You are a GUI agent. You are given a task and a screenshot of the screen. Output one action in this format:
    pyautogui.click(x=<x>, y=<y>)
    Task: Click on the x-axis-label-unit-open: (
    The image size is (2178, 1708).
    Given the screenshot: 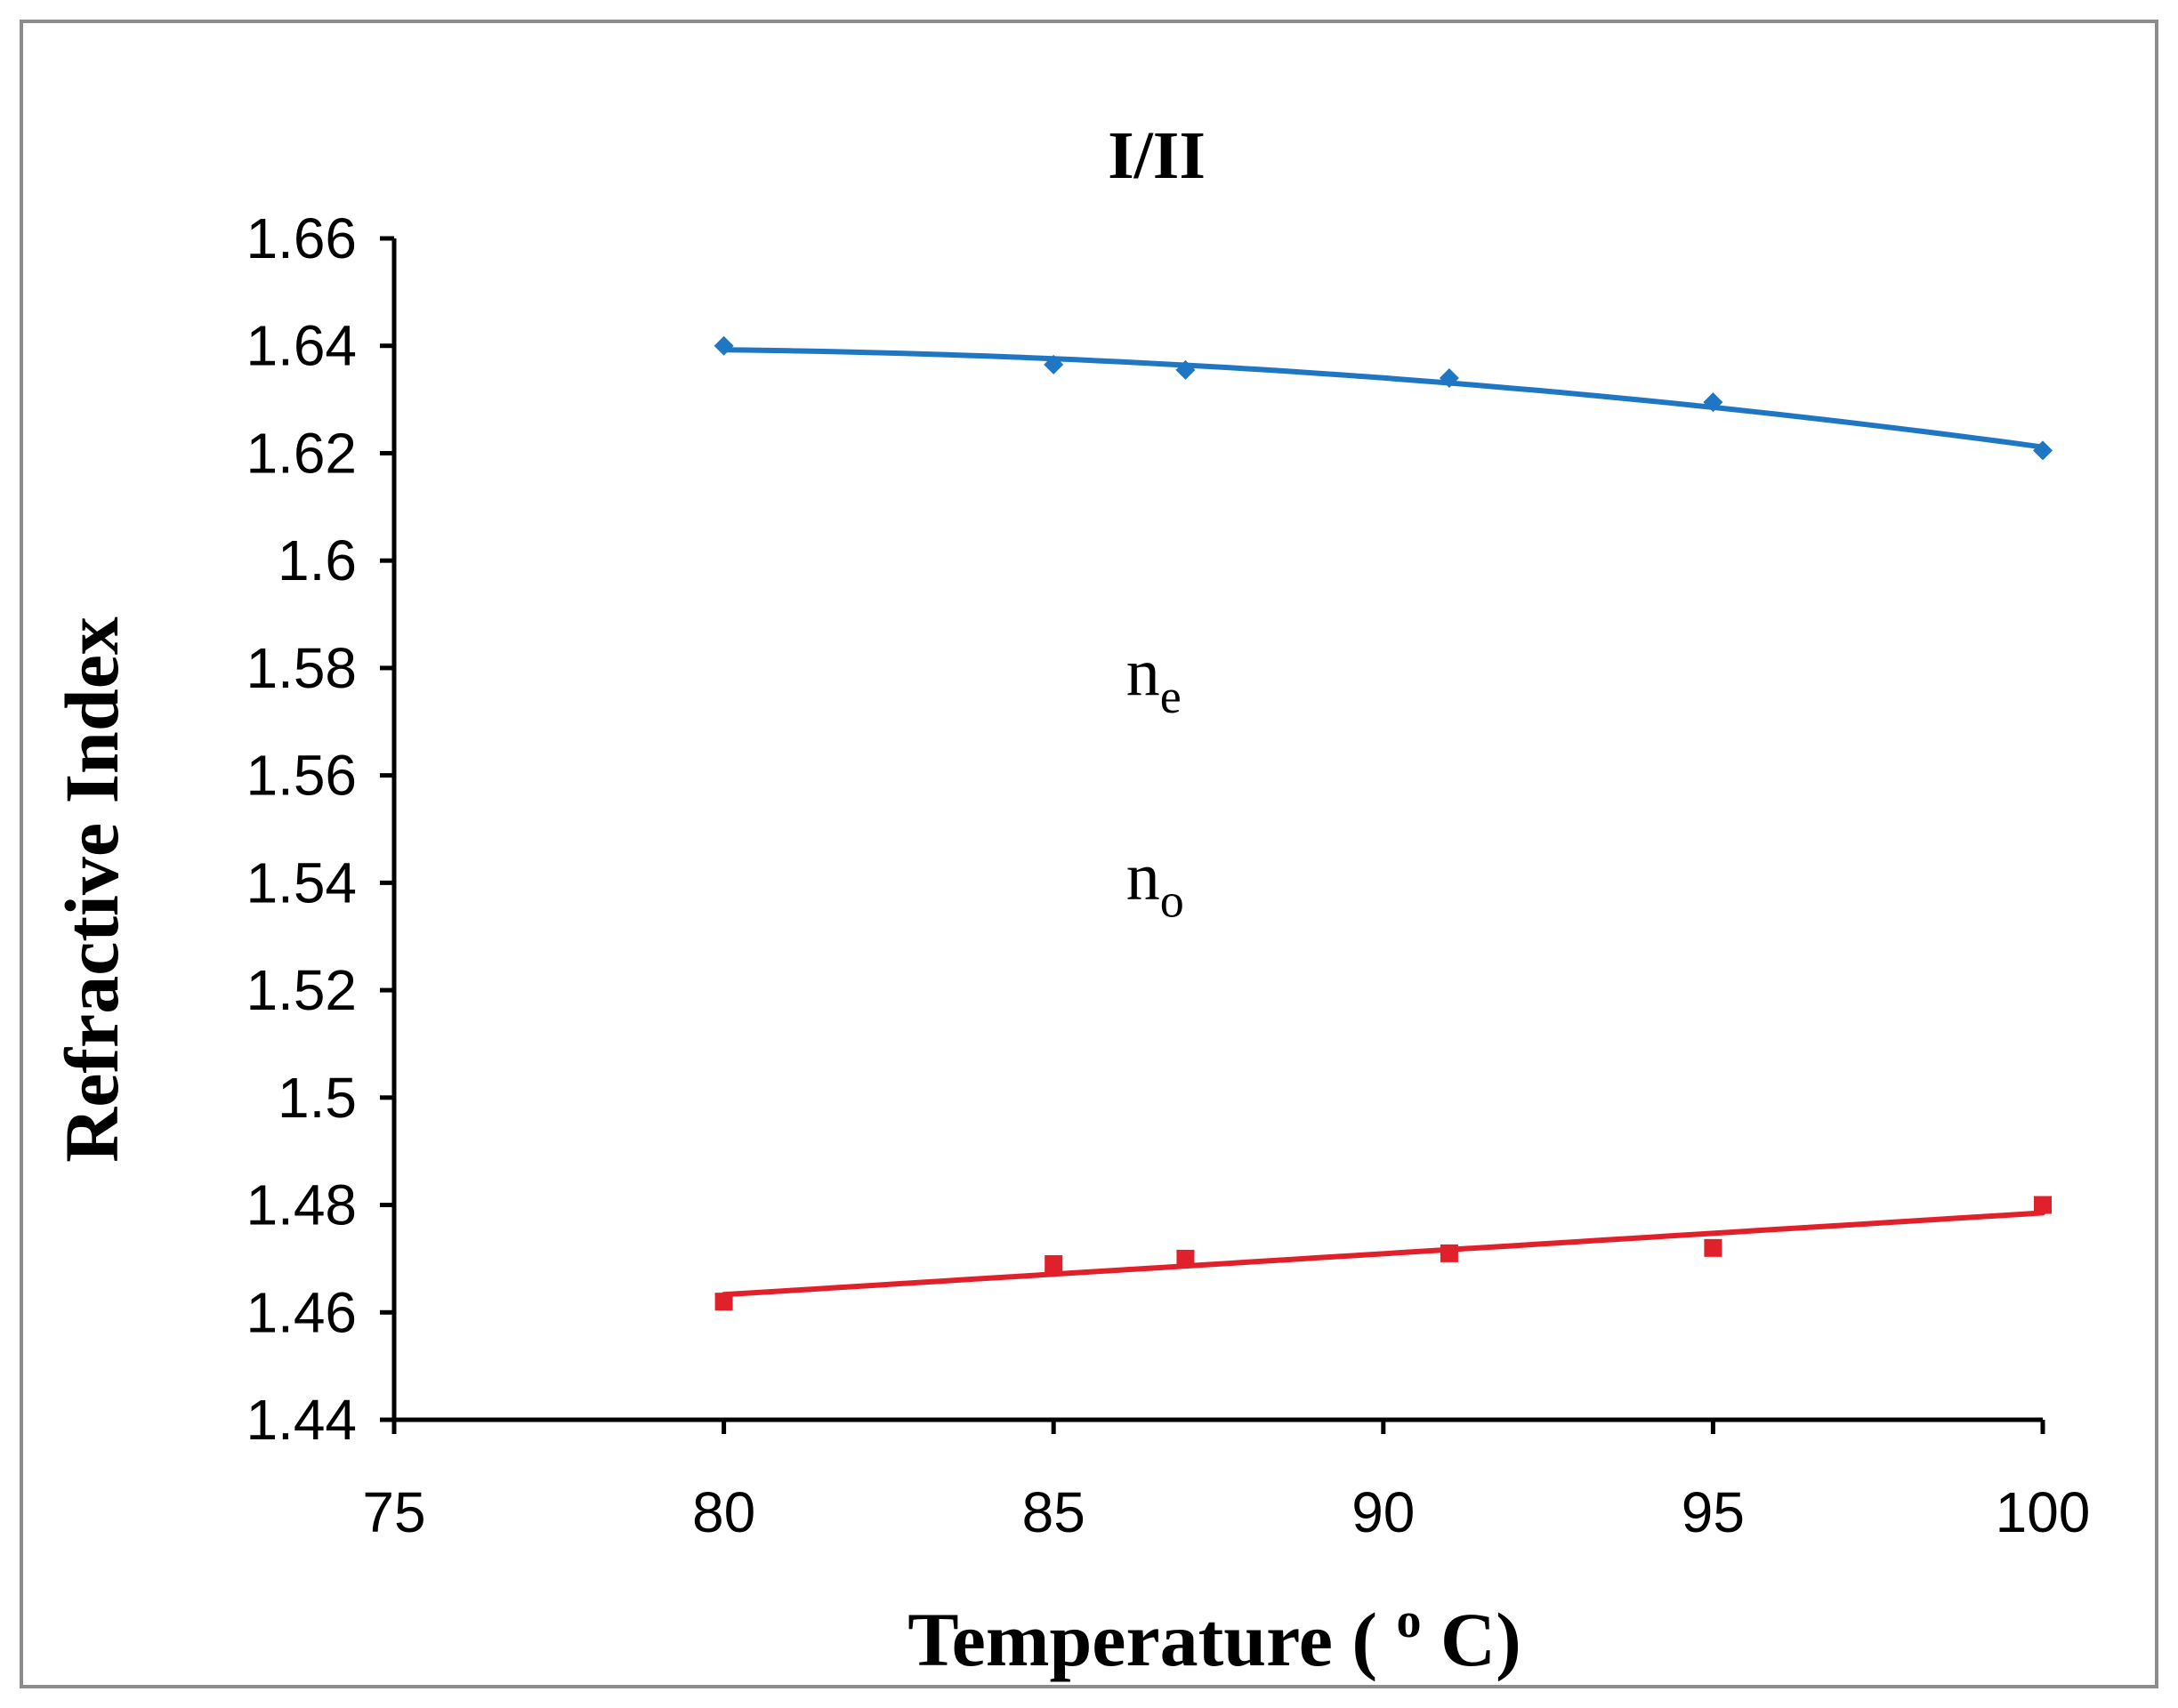 What is the action you would take?
    pyautogui.click(x=1364, y=1639)
    